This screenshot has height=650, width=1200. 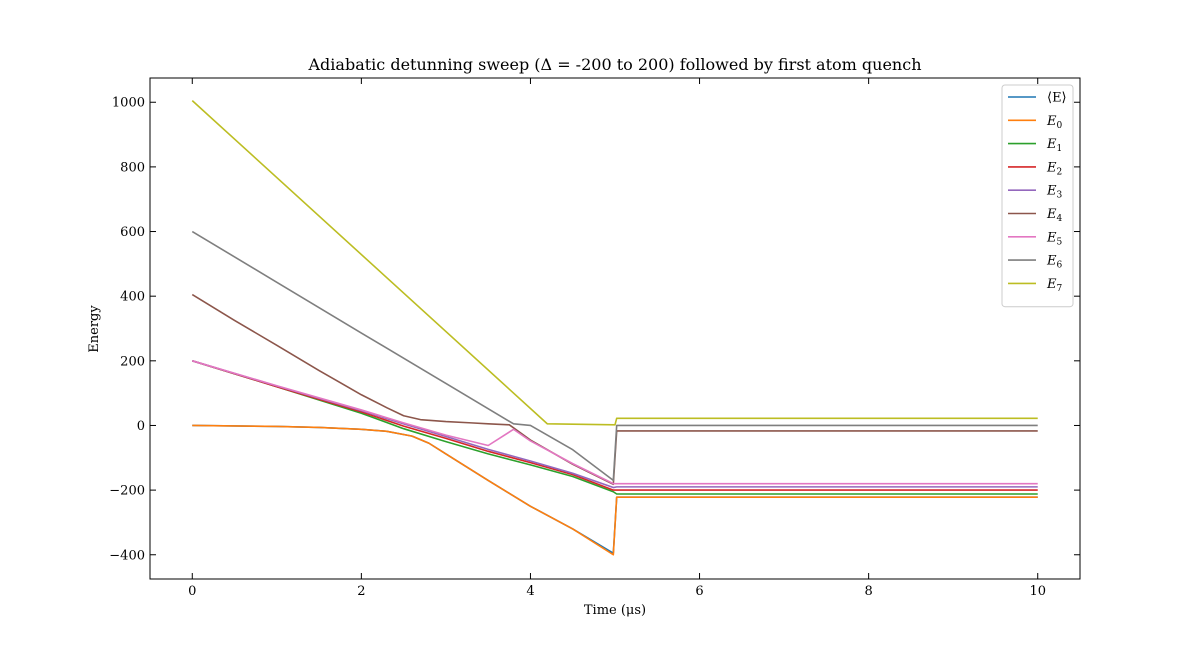 I want to click on x-tick-label: 2, so click(x=361, y=591).